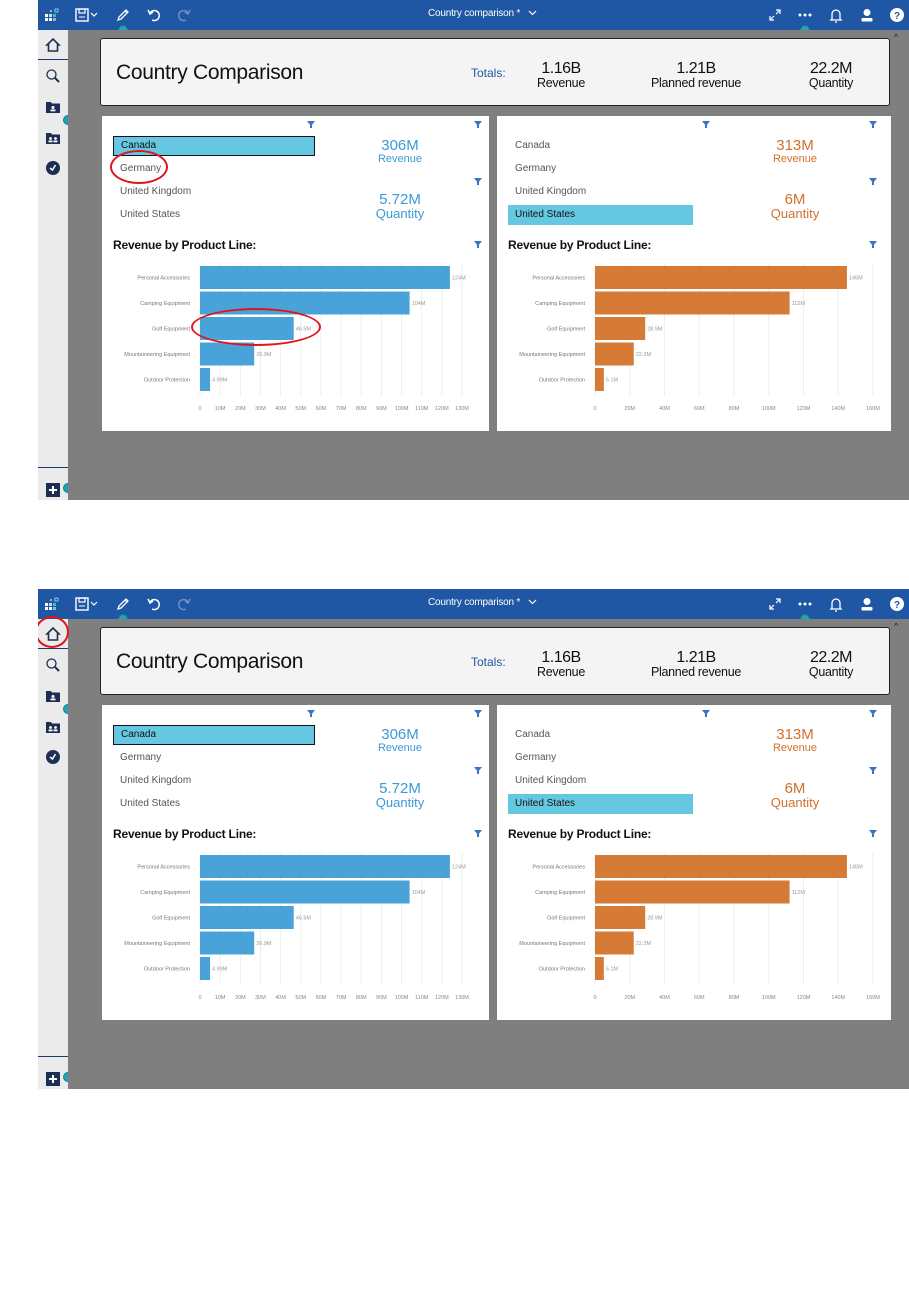 This screenshot has height=1314, width=909. What do you see at coordinates (199, 409) in the screenshot?
I see `x-tick-label: 0` at bounding box center [199, 409].